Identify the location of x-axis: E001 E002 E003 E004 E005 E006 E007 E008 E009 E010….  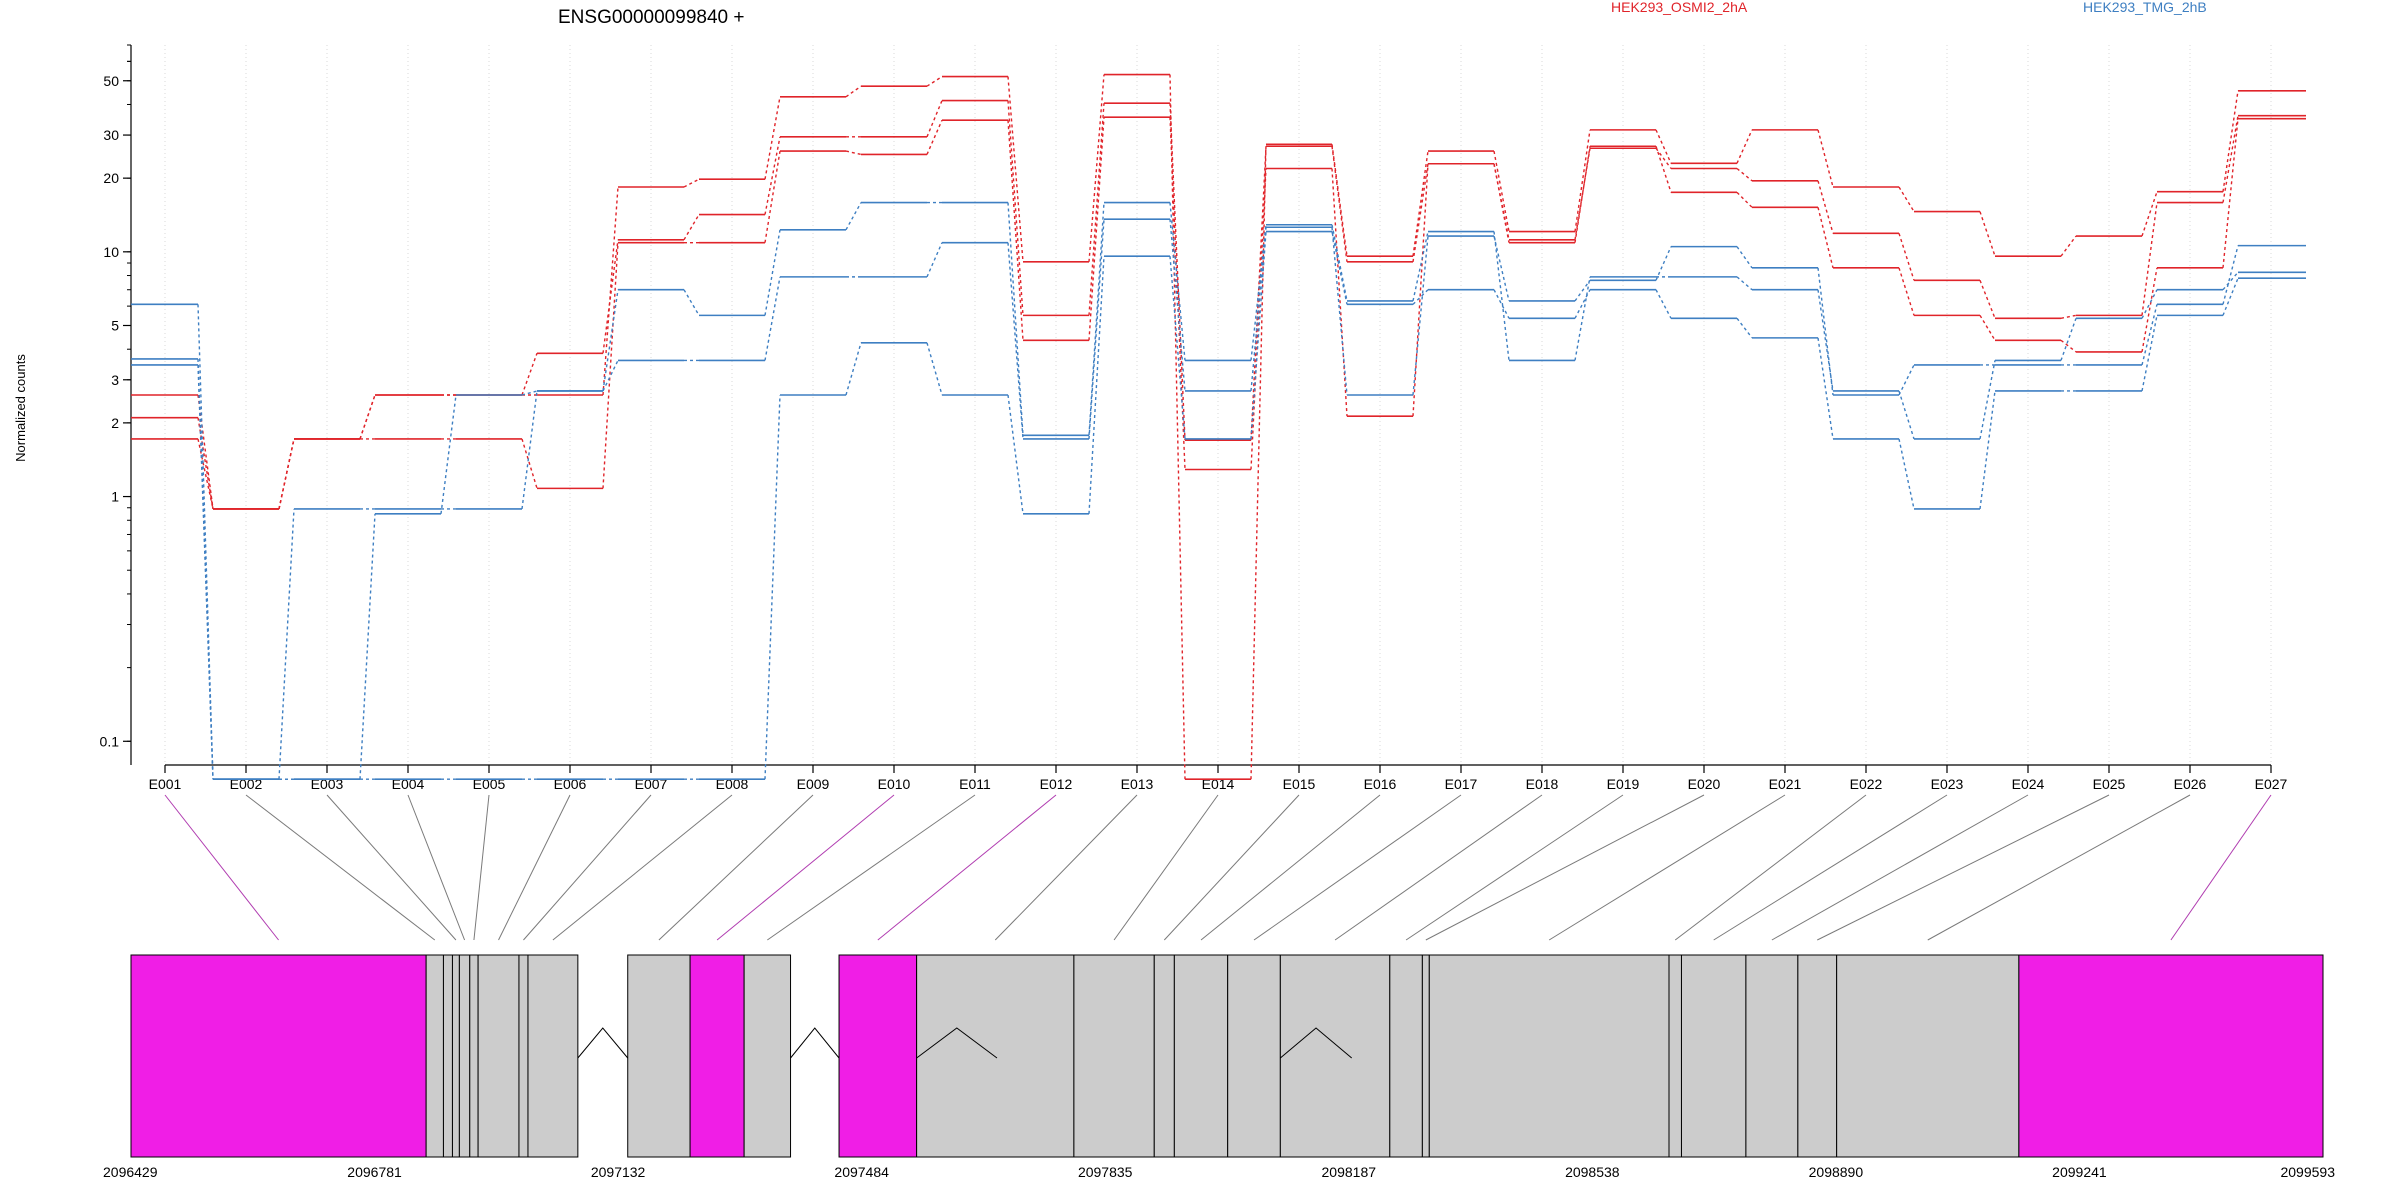
(1218, 778).